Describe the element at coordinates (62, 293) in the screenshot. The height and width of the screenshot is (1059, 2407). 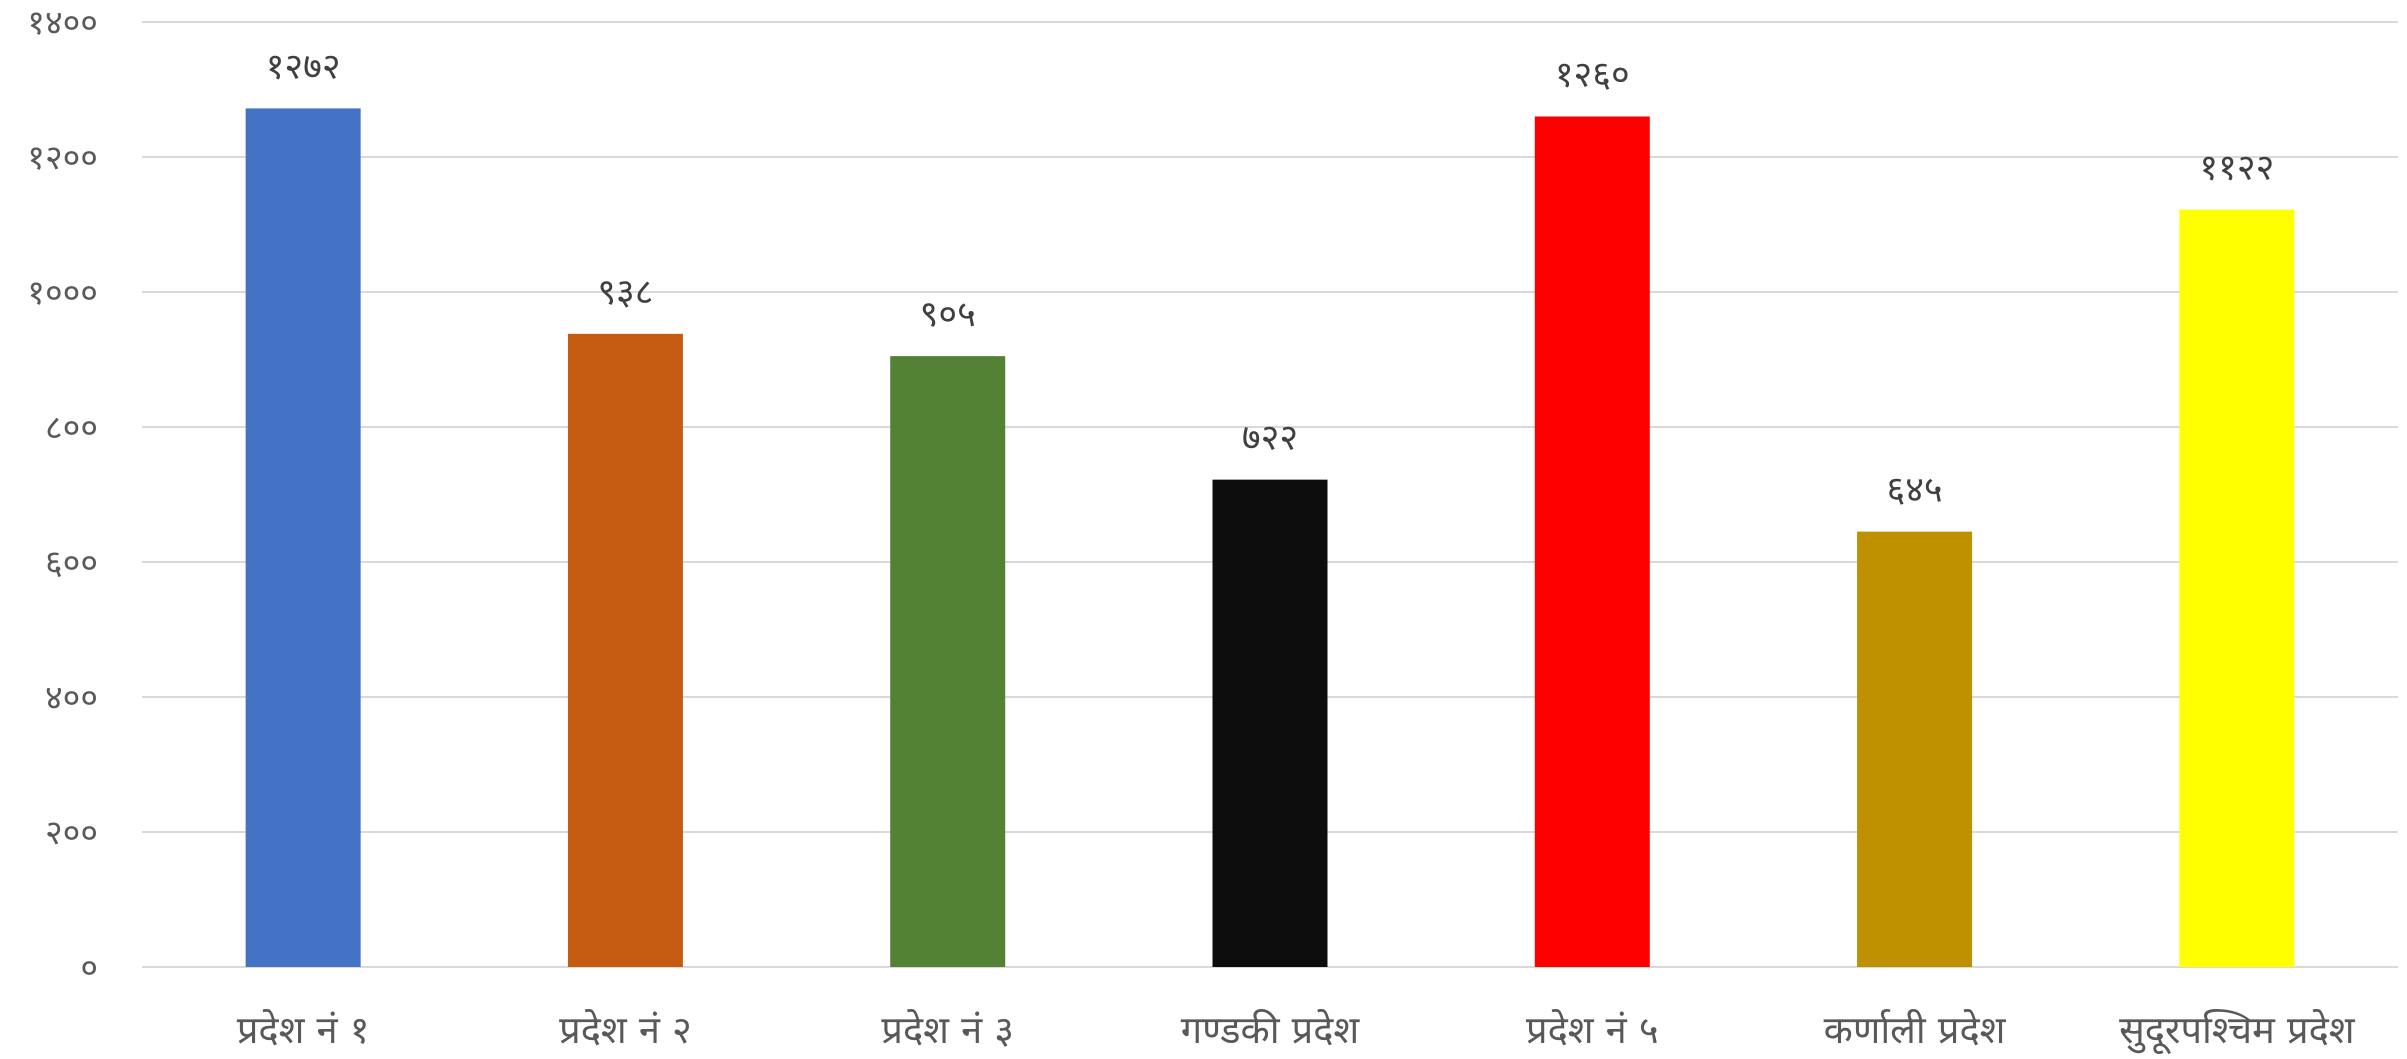
I see `y-tick-label: १०००` at that location.